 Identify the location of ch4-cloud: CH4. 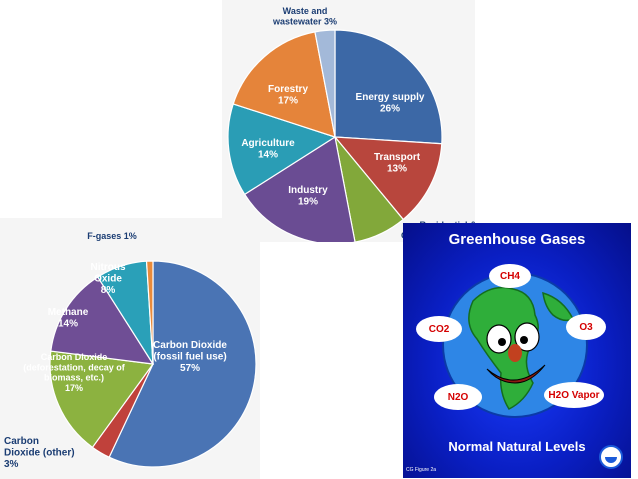
(510, 276).